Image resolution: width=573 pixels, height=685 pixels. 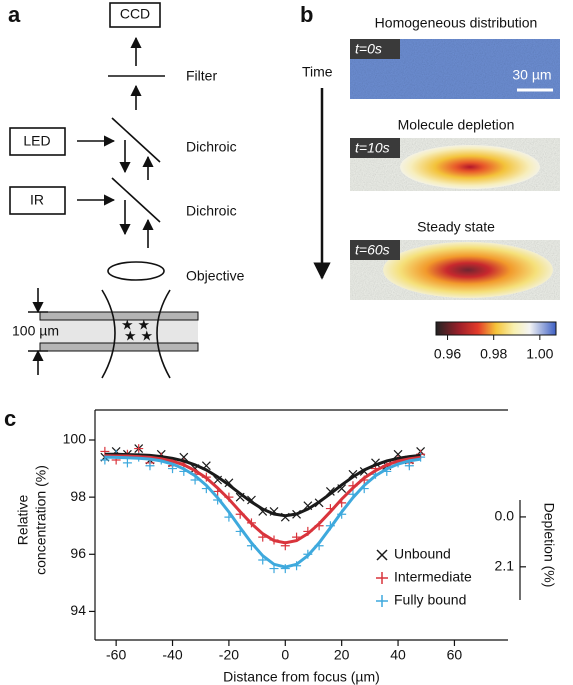 I want to click on y-tick-label: 98, so click(x=78, y=496).